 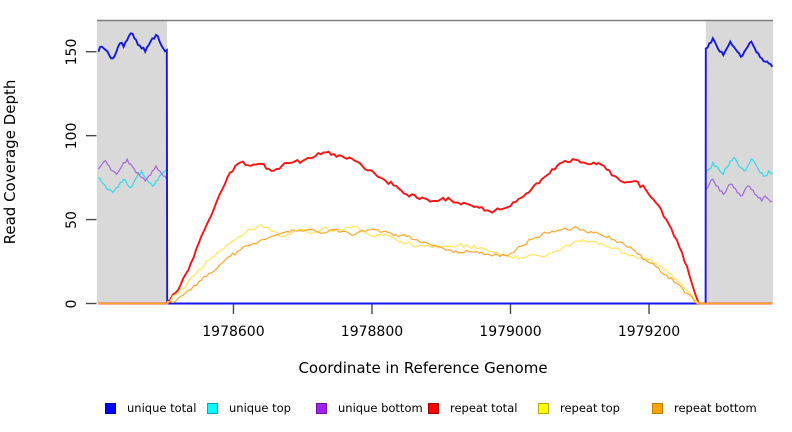 I want to click on x-tick-label: 1978800, so click(x=372, y=332).